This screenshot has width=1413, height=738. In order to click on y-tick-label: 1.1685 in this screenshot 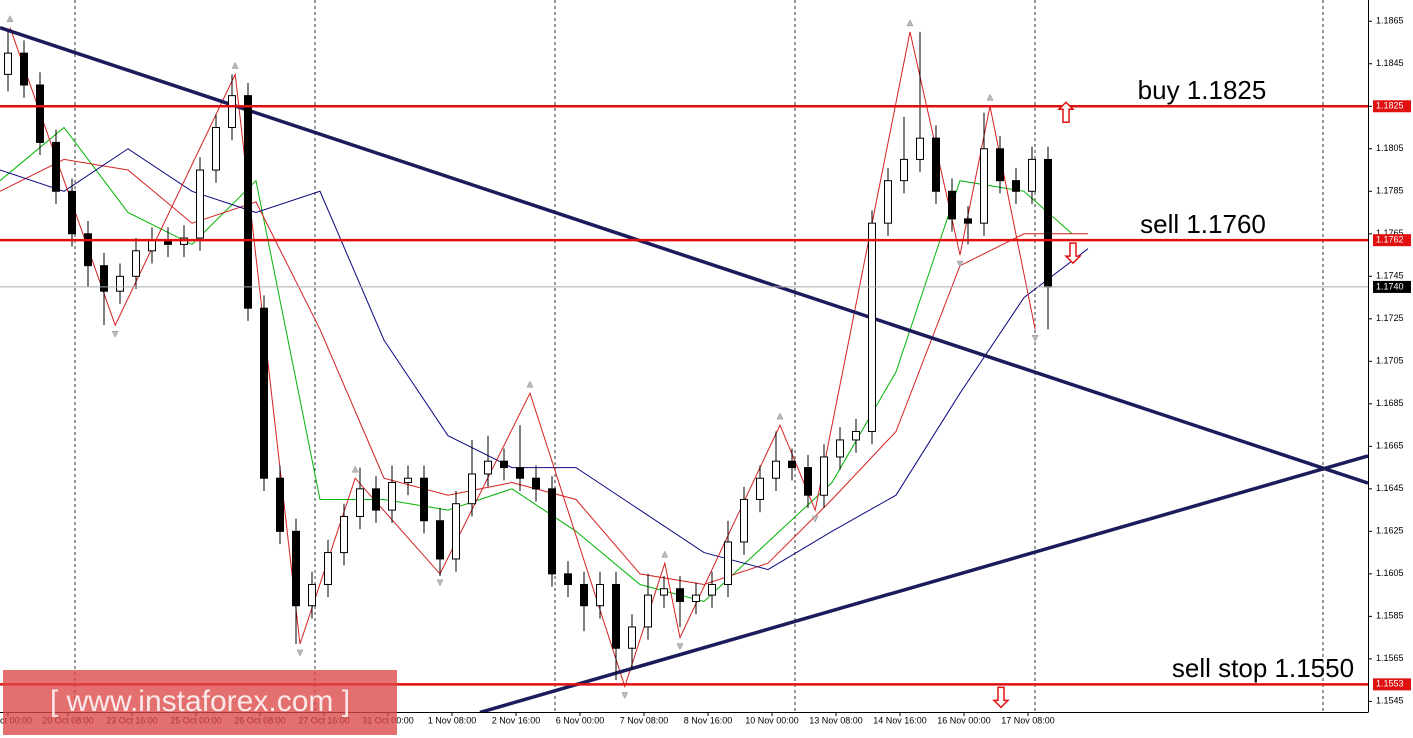, I will do `click(1390, 403)`.